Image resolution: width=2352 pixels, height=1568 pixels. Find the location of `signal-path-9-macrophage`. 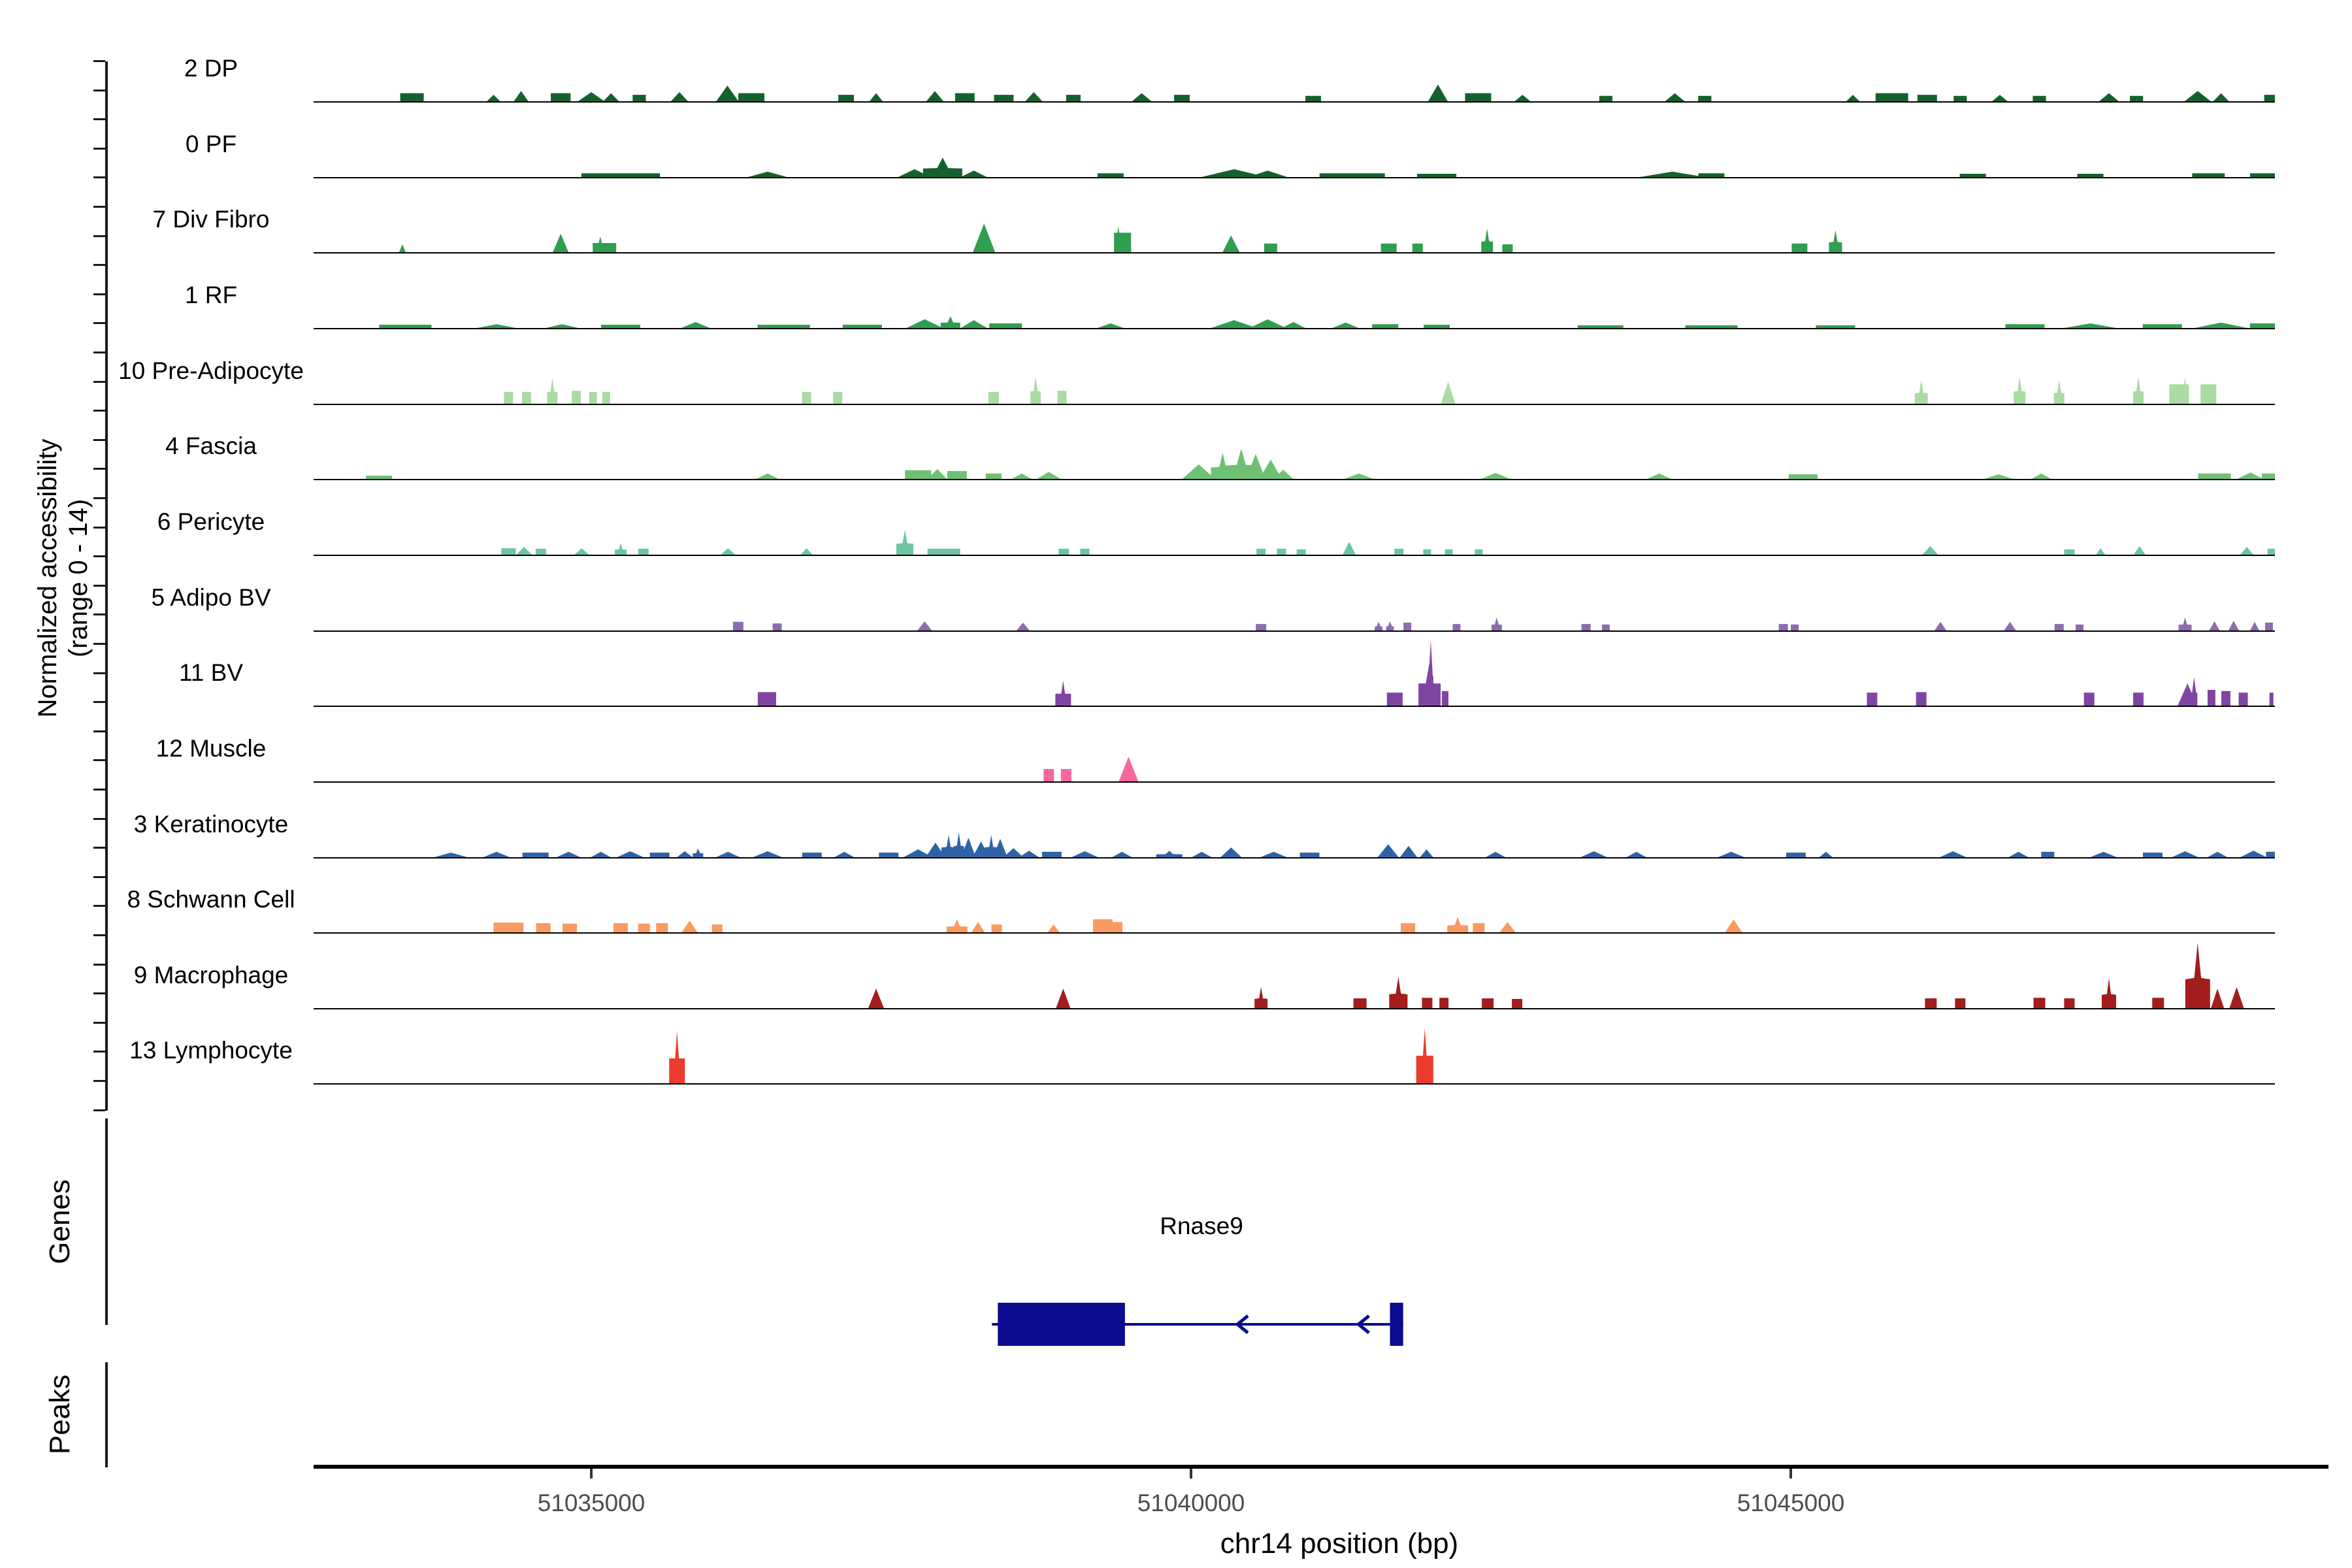

signal-path-9-macrophage is located at coordinates (1556, 975).